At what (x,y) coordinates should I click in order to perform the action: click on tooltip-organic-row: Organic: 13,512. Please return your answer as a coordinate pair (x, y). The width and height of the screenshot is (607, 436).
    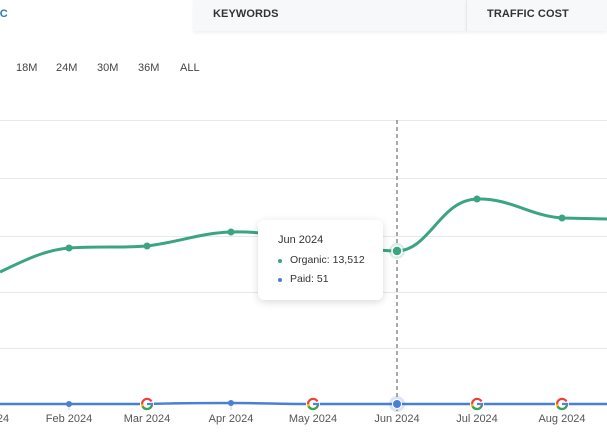
    Looking at the image, I should click on (330, 260).